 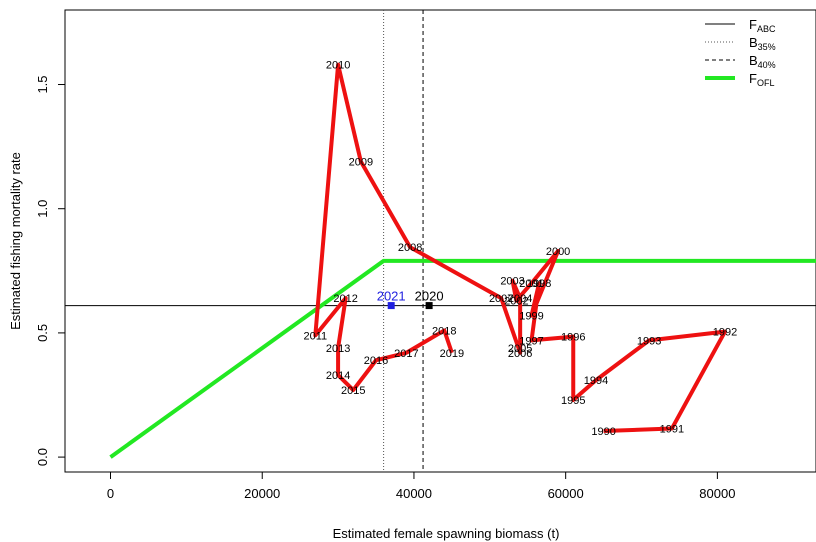 What do you see at coordinates (15, 241) in the screenshot?
I see `y-axis-label: Estimated fishing mortality rate` at bounding box center [15, 241].